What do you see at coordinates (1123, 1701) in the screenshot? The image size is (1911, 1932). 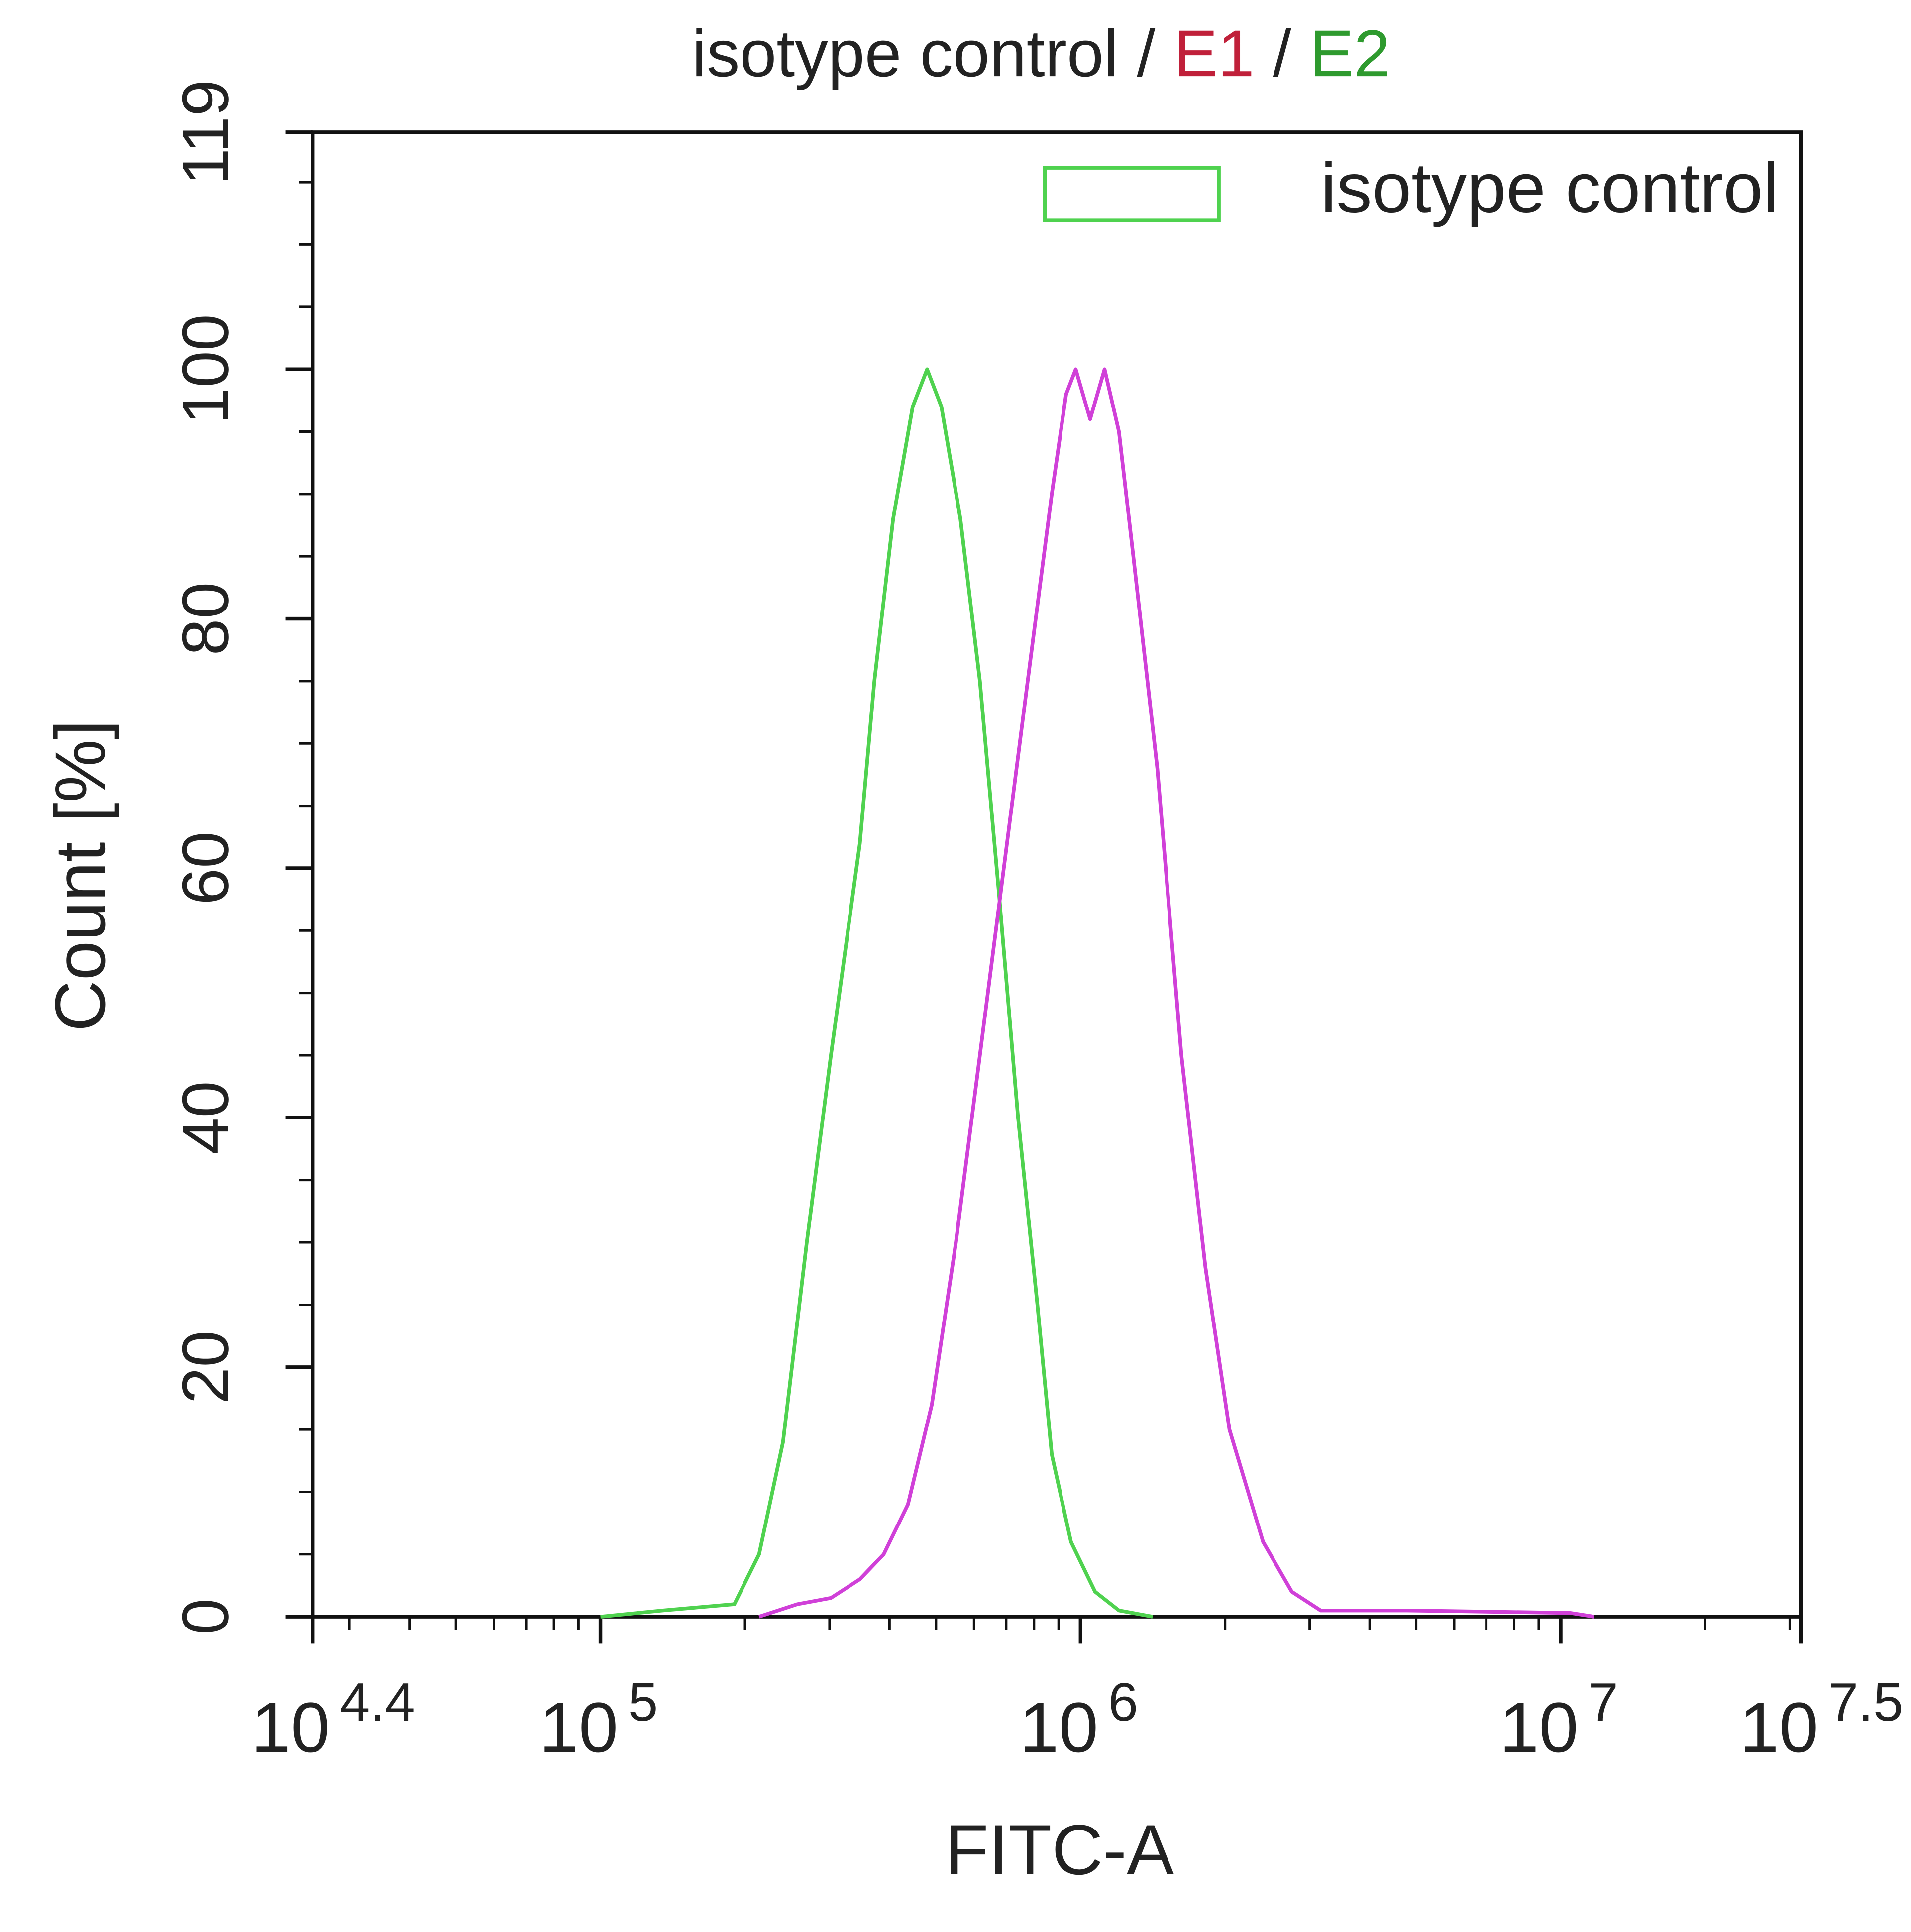 I see `x-tick-exponent: 6` at bounding box center [1123, 1701].